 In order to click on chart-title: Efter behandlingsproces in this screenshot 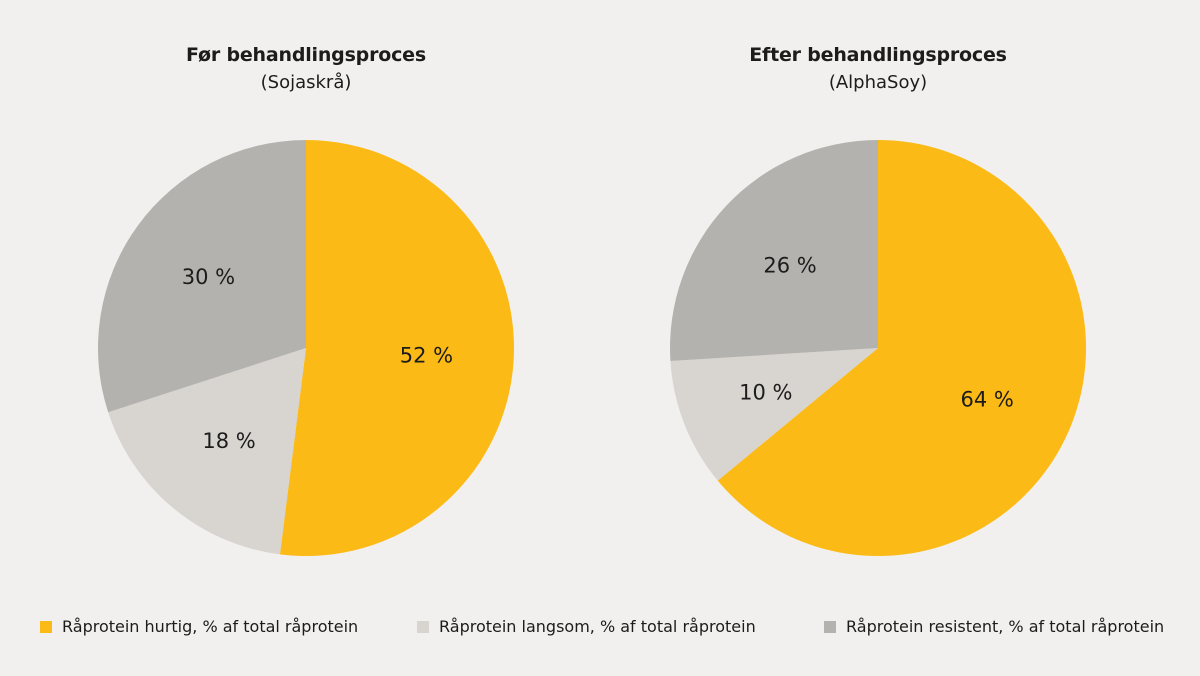, I will do `click(878, 55)`.